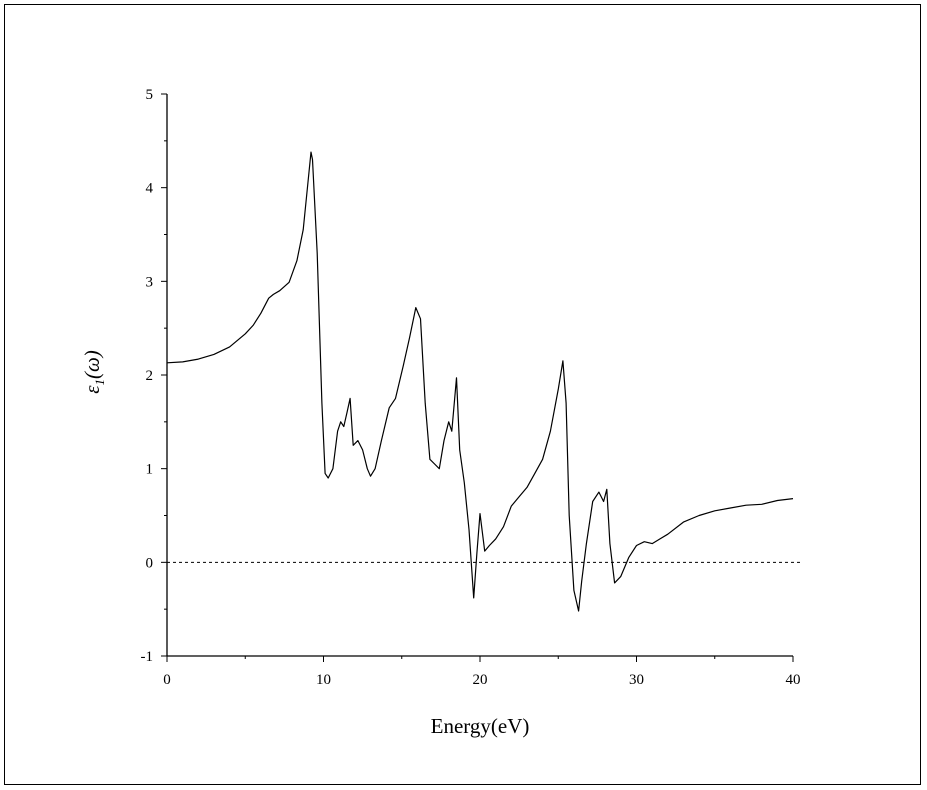 The height and width of the screenshot is (790, 927). Describe the element at coordinates (150, 376) in the screenshot. I see `y-tick-label: 2` at that location.